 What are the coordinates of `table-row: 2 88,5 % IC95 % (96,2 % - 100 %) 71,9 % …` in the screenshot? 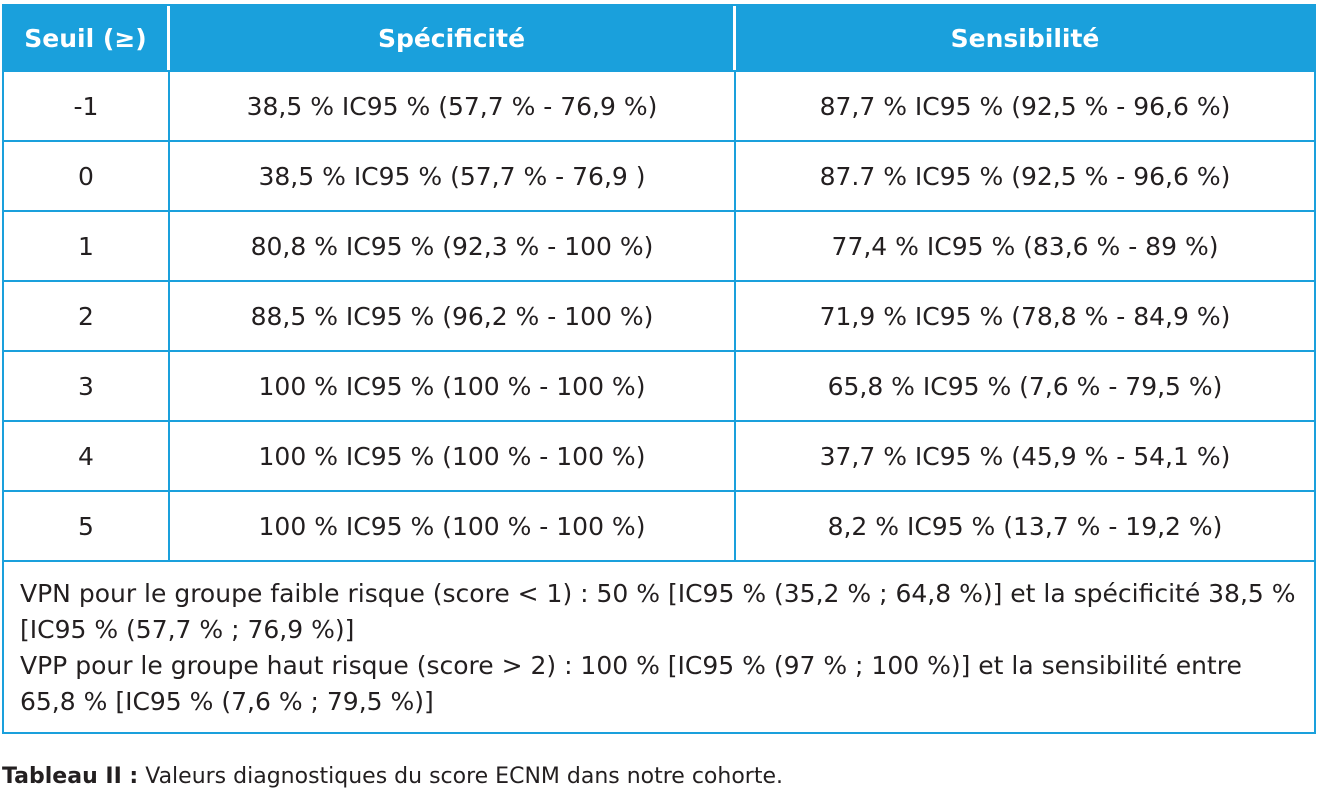 It's located at (659, 317).